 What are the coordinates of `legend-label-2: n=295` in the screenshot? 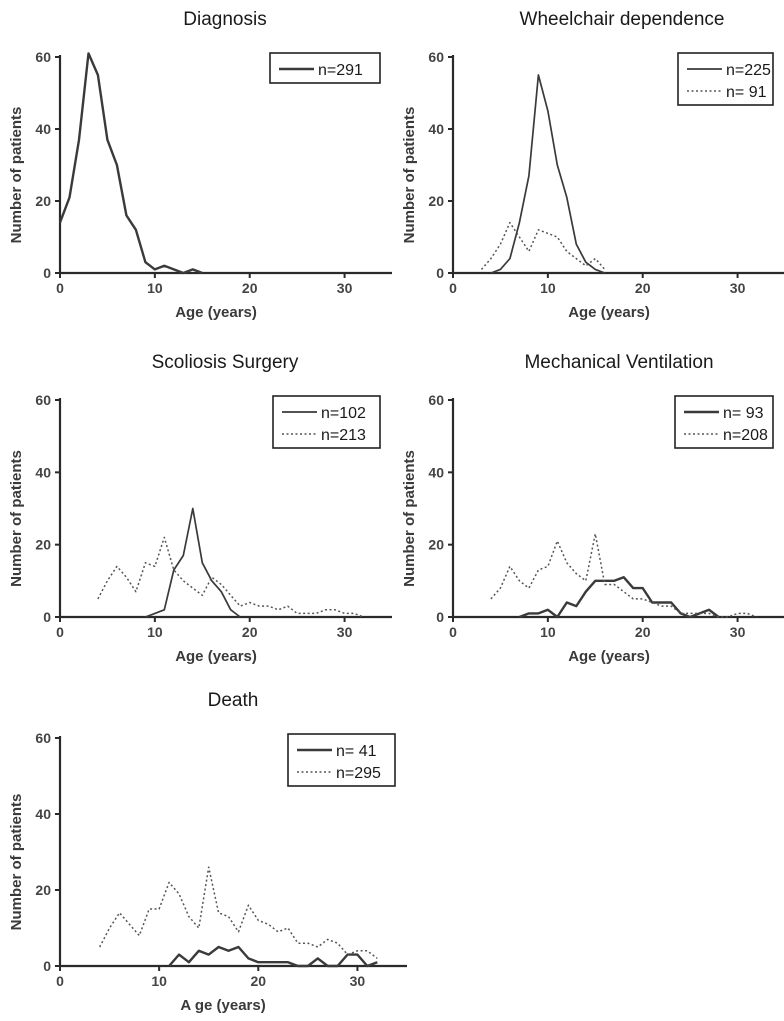 It's located at (358, 773).